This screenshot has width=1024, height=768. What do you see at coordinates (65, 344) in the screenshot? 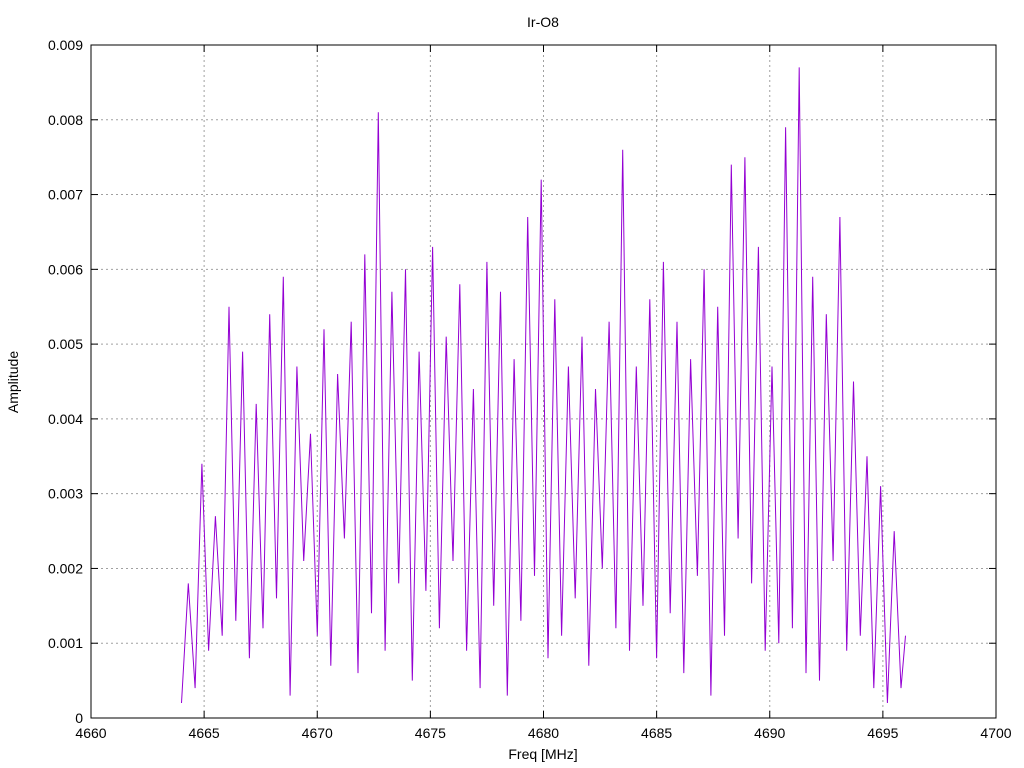
I see `y-tick-label: 0.005` at bounding box center [65, 344].